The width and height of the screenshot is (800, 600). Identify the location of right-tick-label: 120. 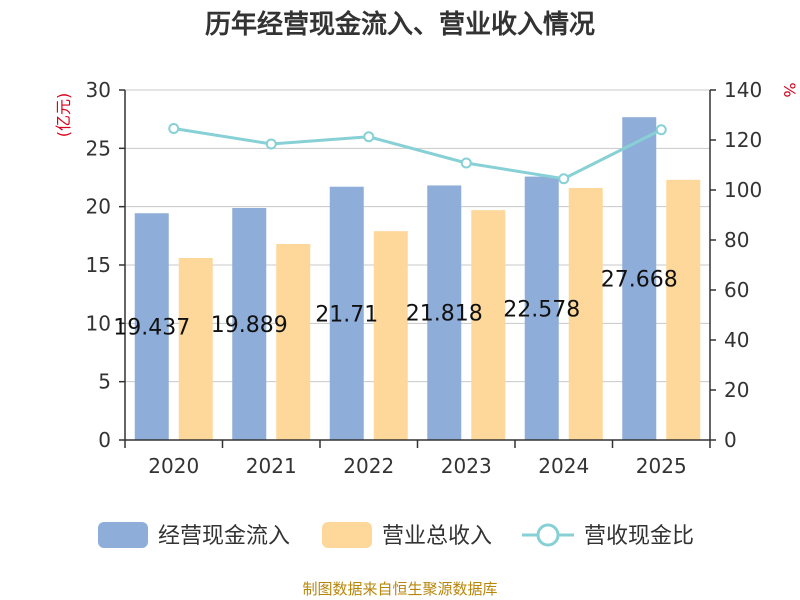
(743, 140).